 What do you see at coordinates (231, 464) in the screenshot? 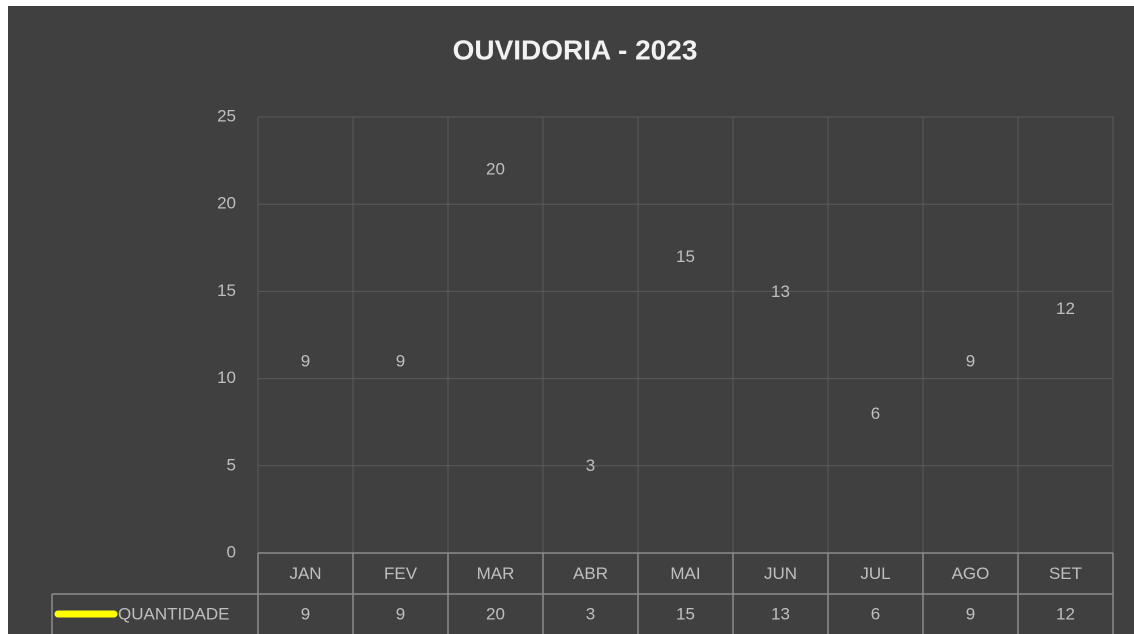
I see `y-tick-label: 5` at bounding box center [231, 464].